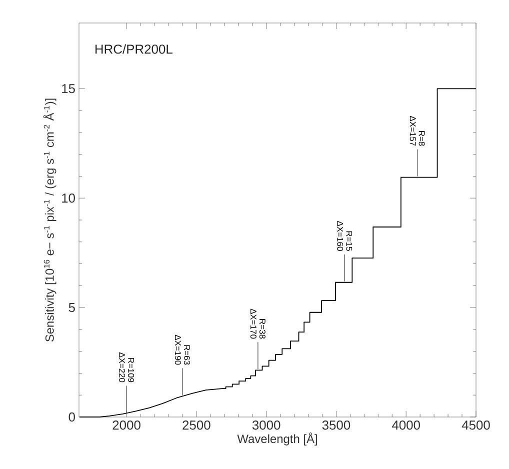 This screenshot has width=509, height=469. I want to click on annotation: R=63, so click(187, 355).